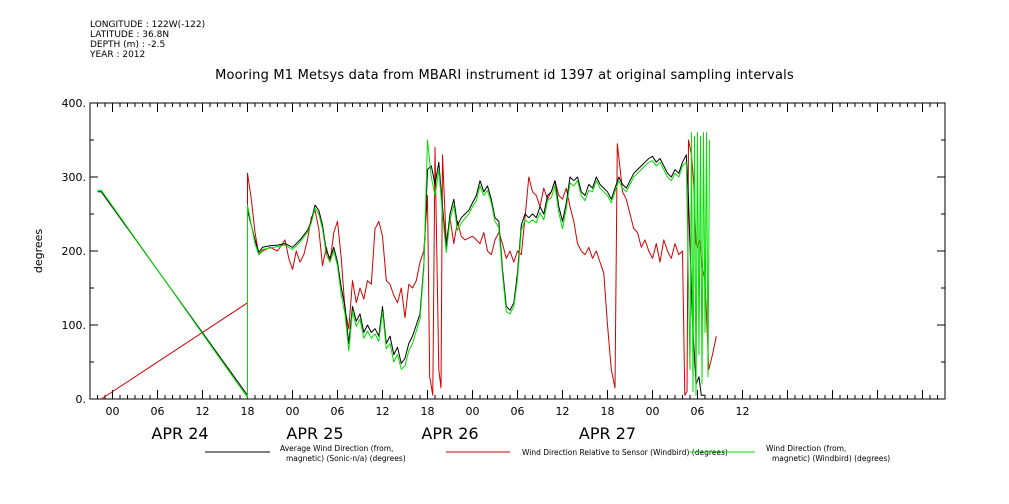 This screenshot has height=504, width=1009. Describe the element at coordinates (806, 448) in the screenshot. I see `legend-label: Wind Direction (from,` at that location.